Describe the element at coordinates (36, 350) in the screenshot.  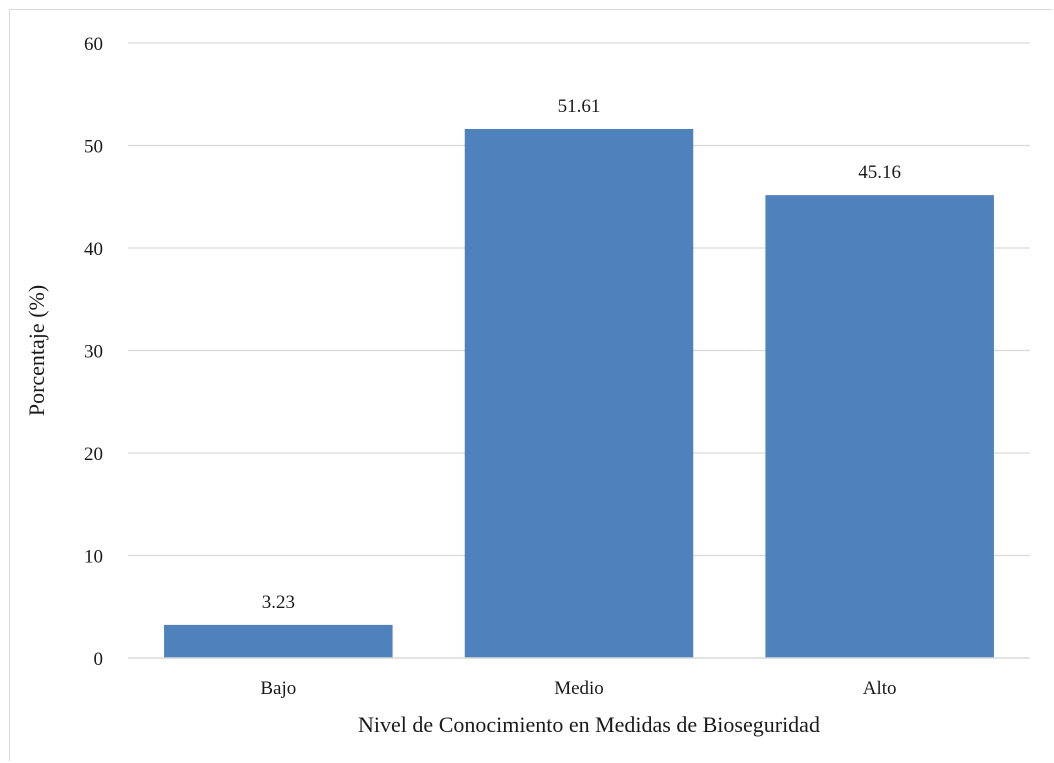
I see `y-axis-title: Porcentaje (%)` at that location.